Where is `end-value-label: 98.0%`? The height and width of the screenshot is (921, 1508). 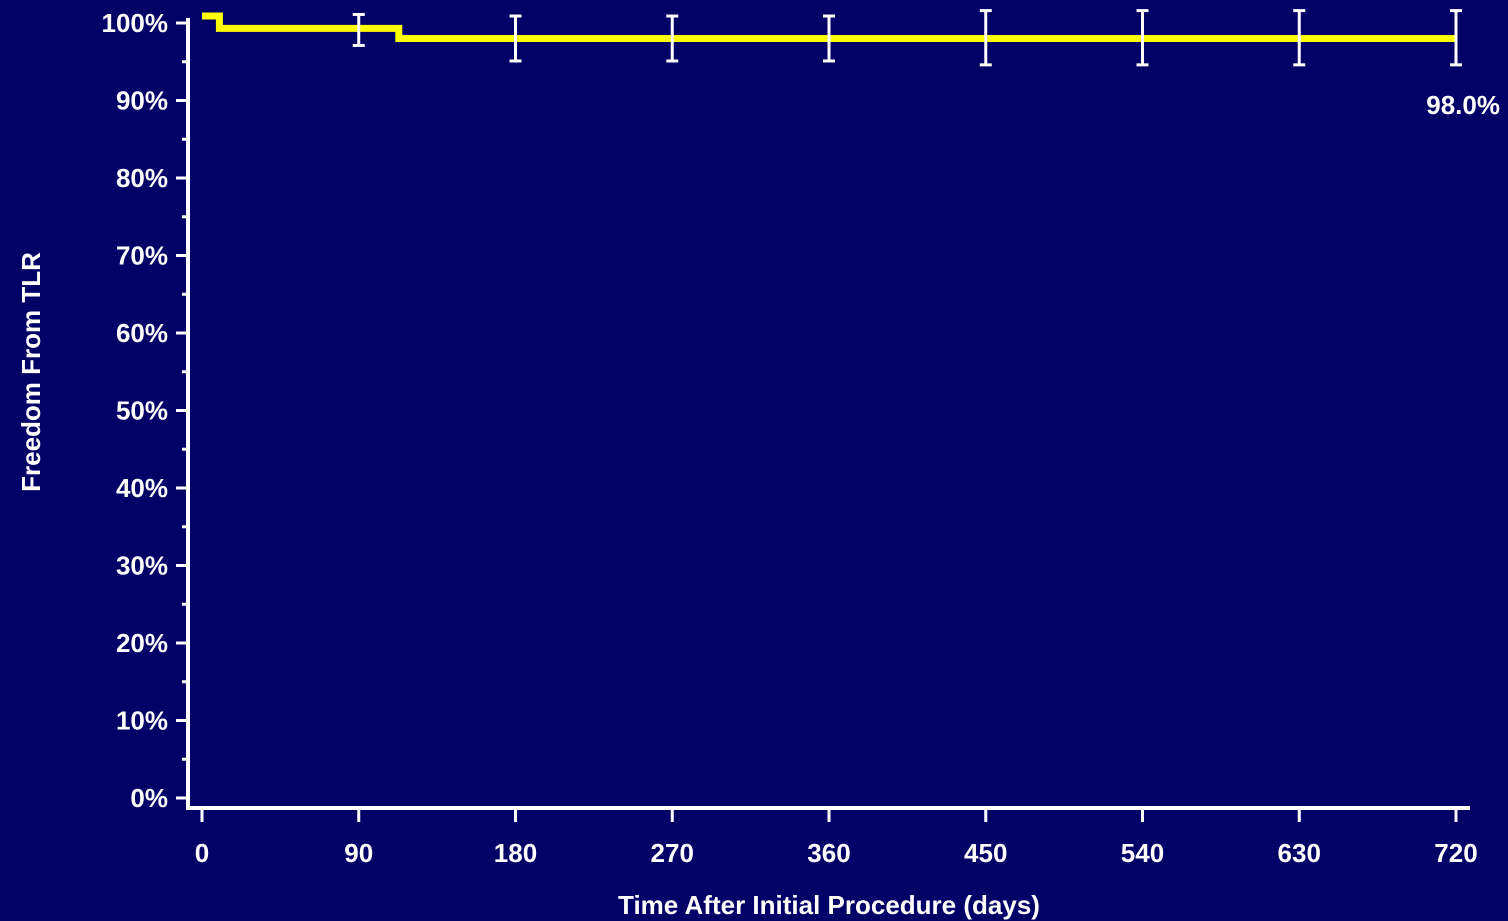
end-value-label: 98.0% is located at coordinates (1463, 105).